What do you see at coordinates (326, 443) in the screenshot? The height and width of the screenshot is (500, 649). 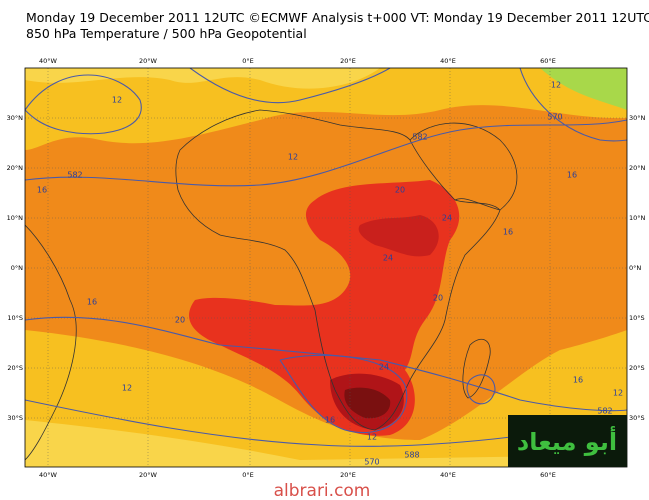 I see `cool-south` at bounding box center [326, 443].